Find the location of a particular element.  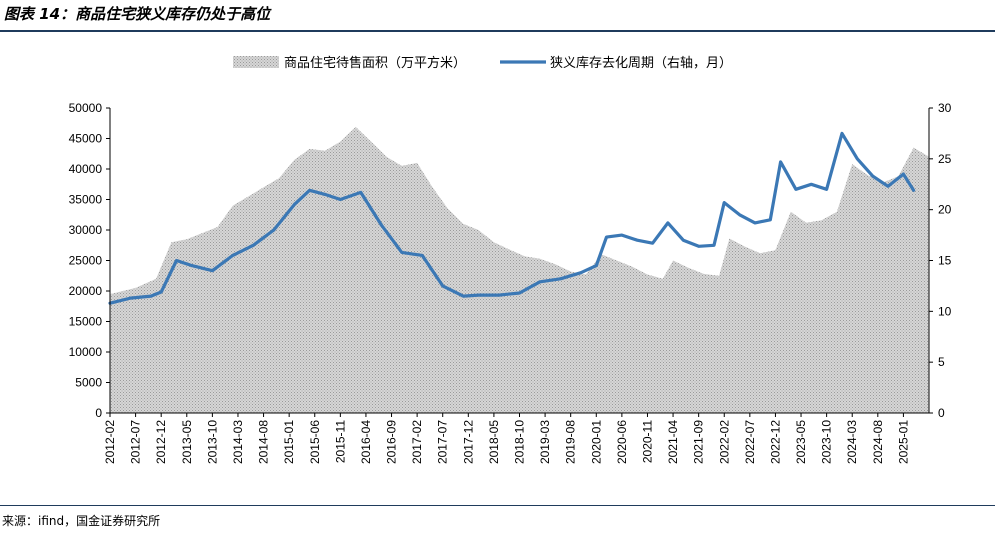

left-tick-label: 50000 is located at coordinates (86, 108).